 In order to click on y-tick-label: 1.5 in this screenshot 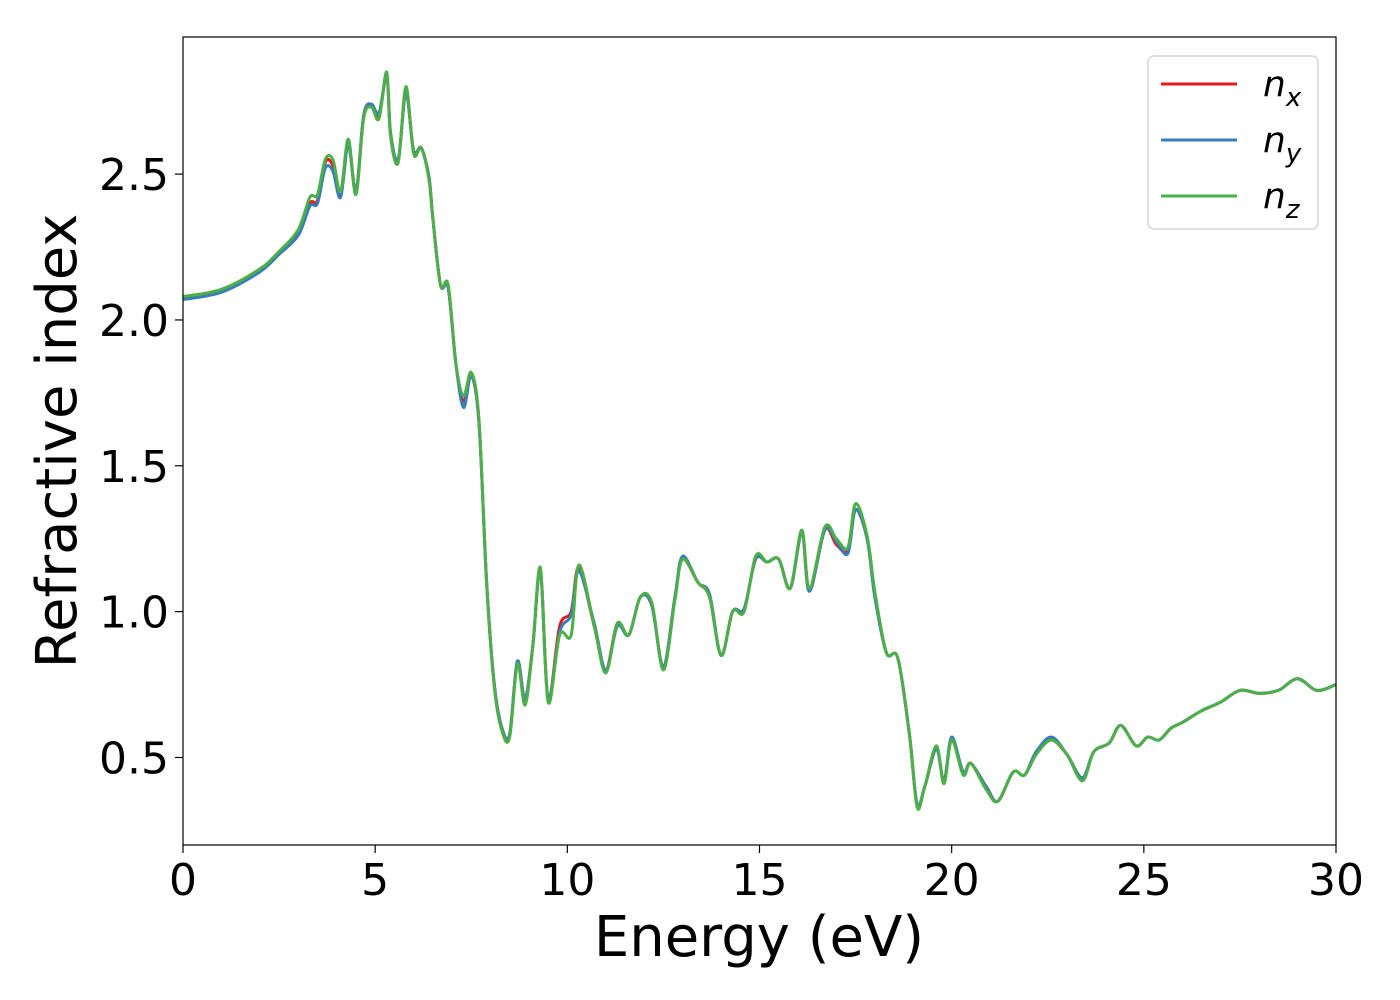, I will do `click(134, 467)`.